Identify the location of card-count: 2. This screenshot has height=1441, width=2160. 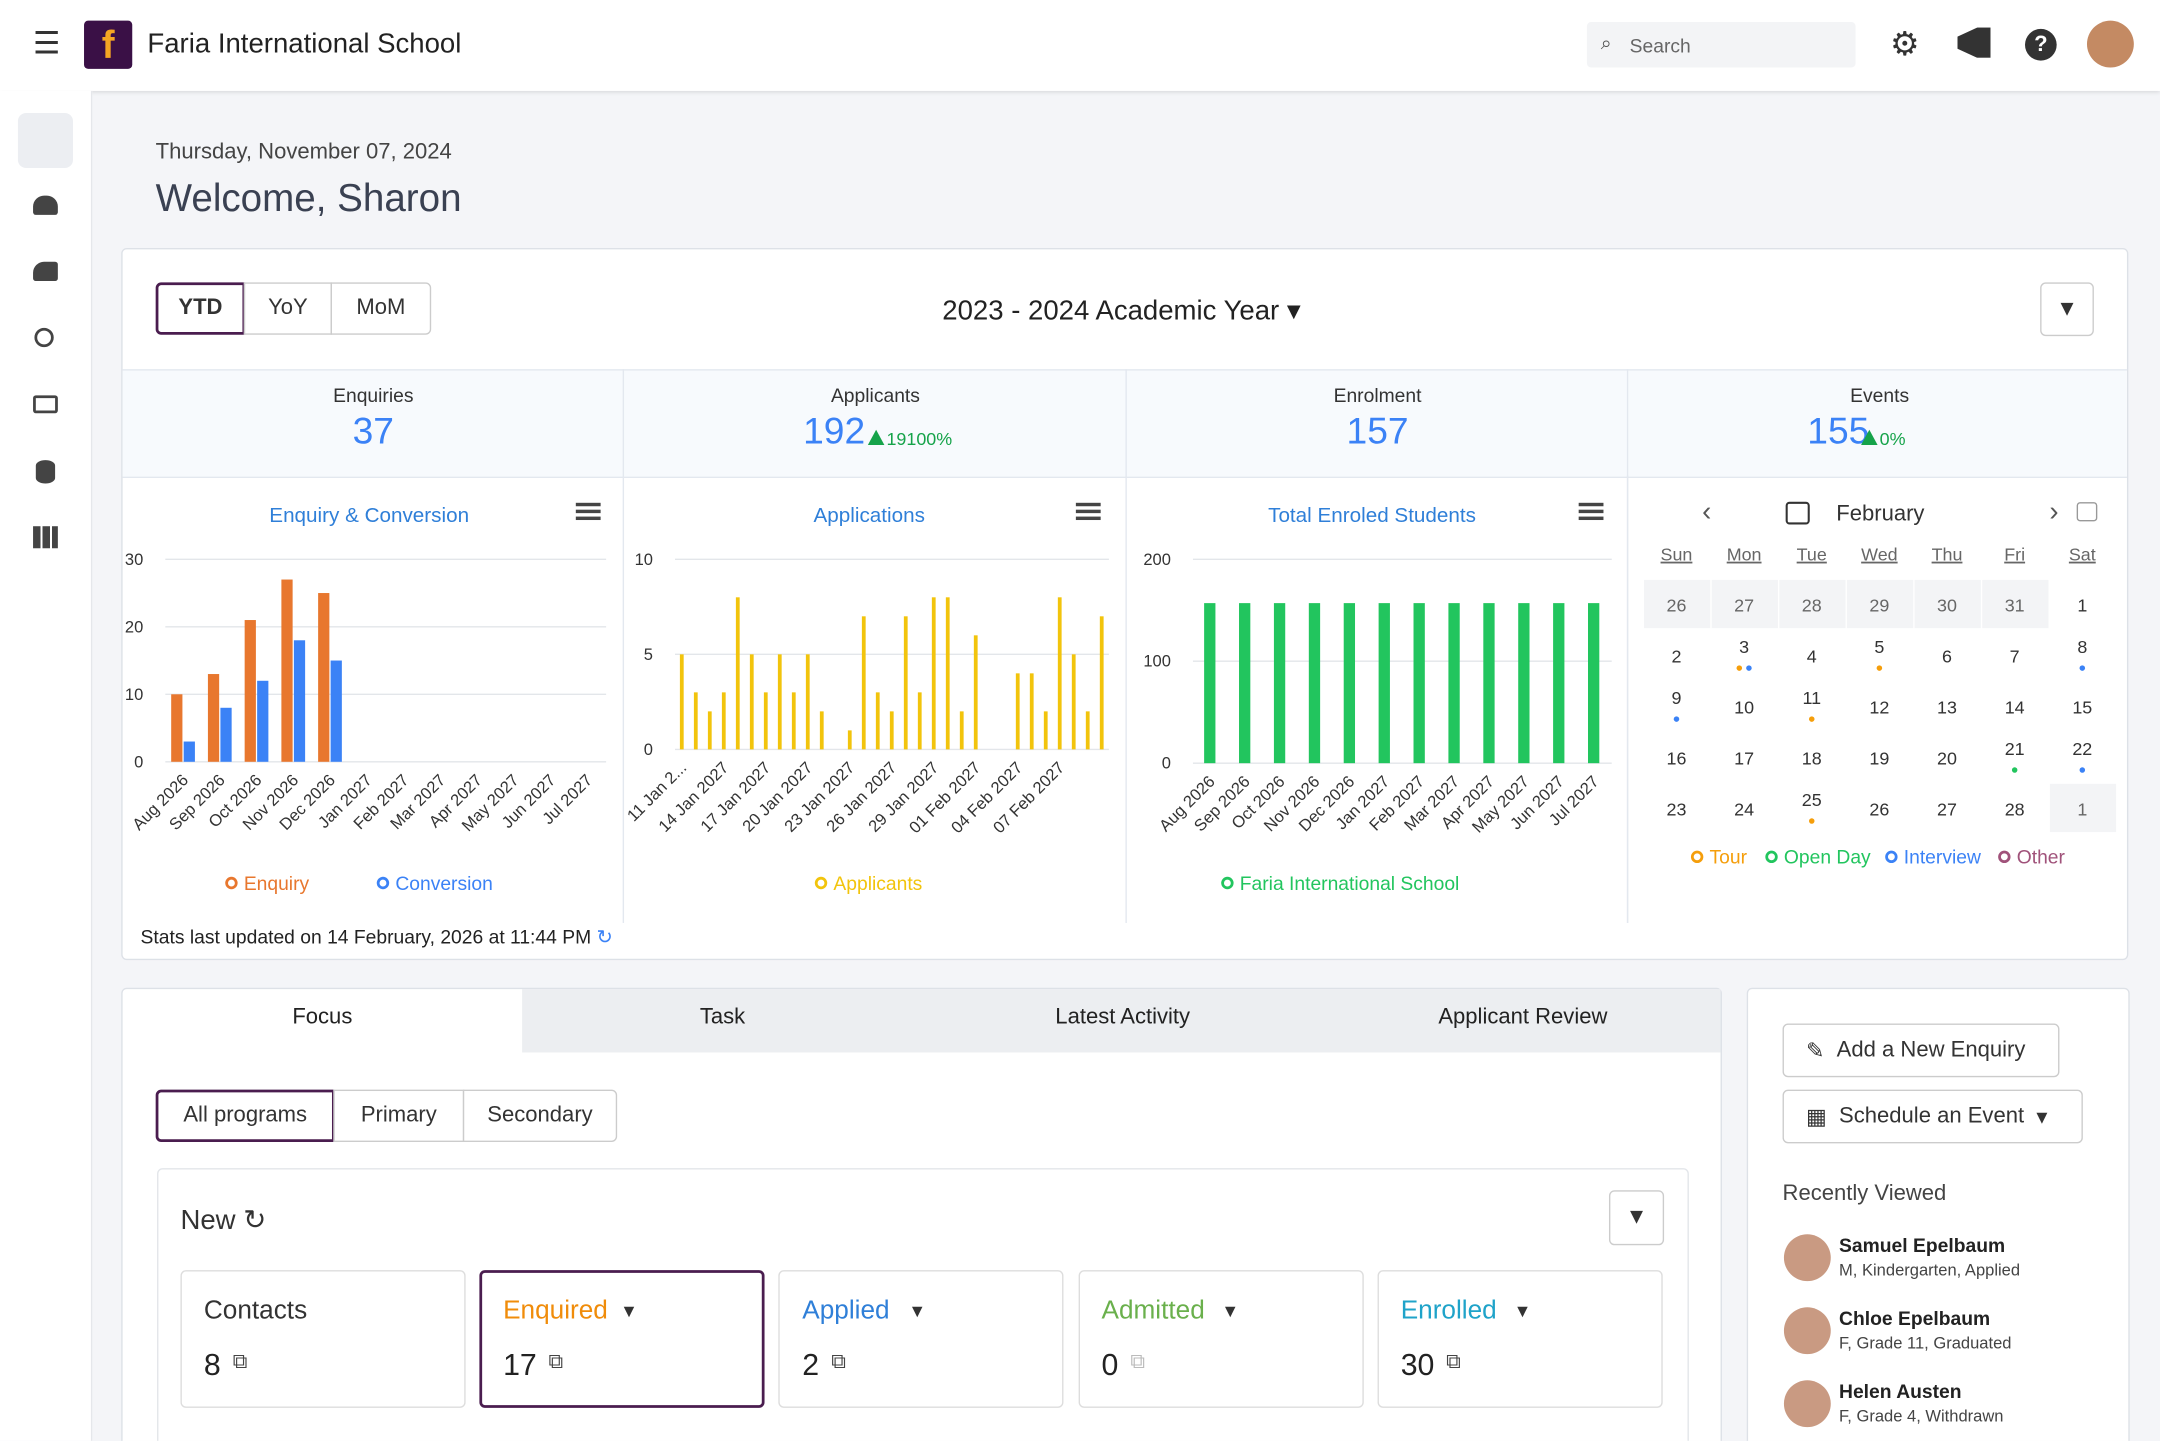
(811, 1364).